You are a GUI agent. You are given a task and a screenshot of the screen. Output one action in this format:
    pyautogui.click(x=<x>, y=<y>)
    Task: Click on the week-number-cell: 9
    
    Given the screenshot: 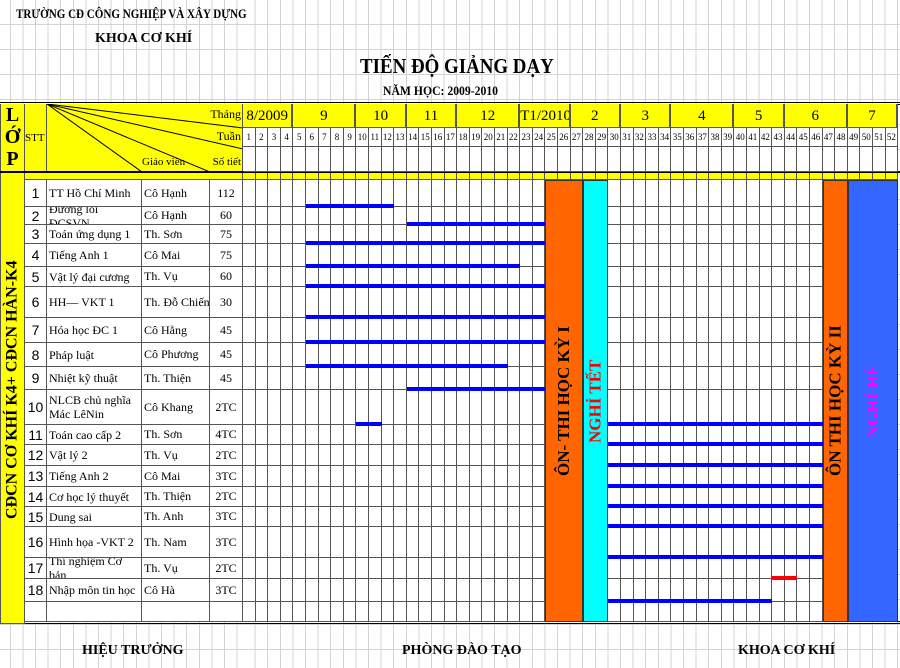 What is the action you would take?
    pyautogui.click(x=350, y=137)
    